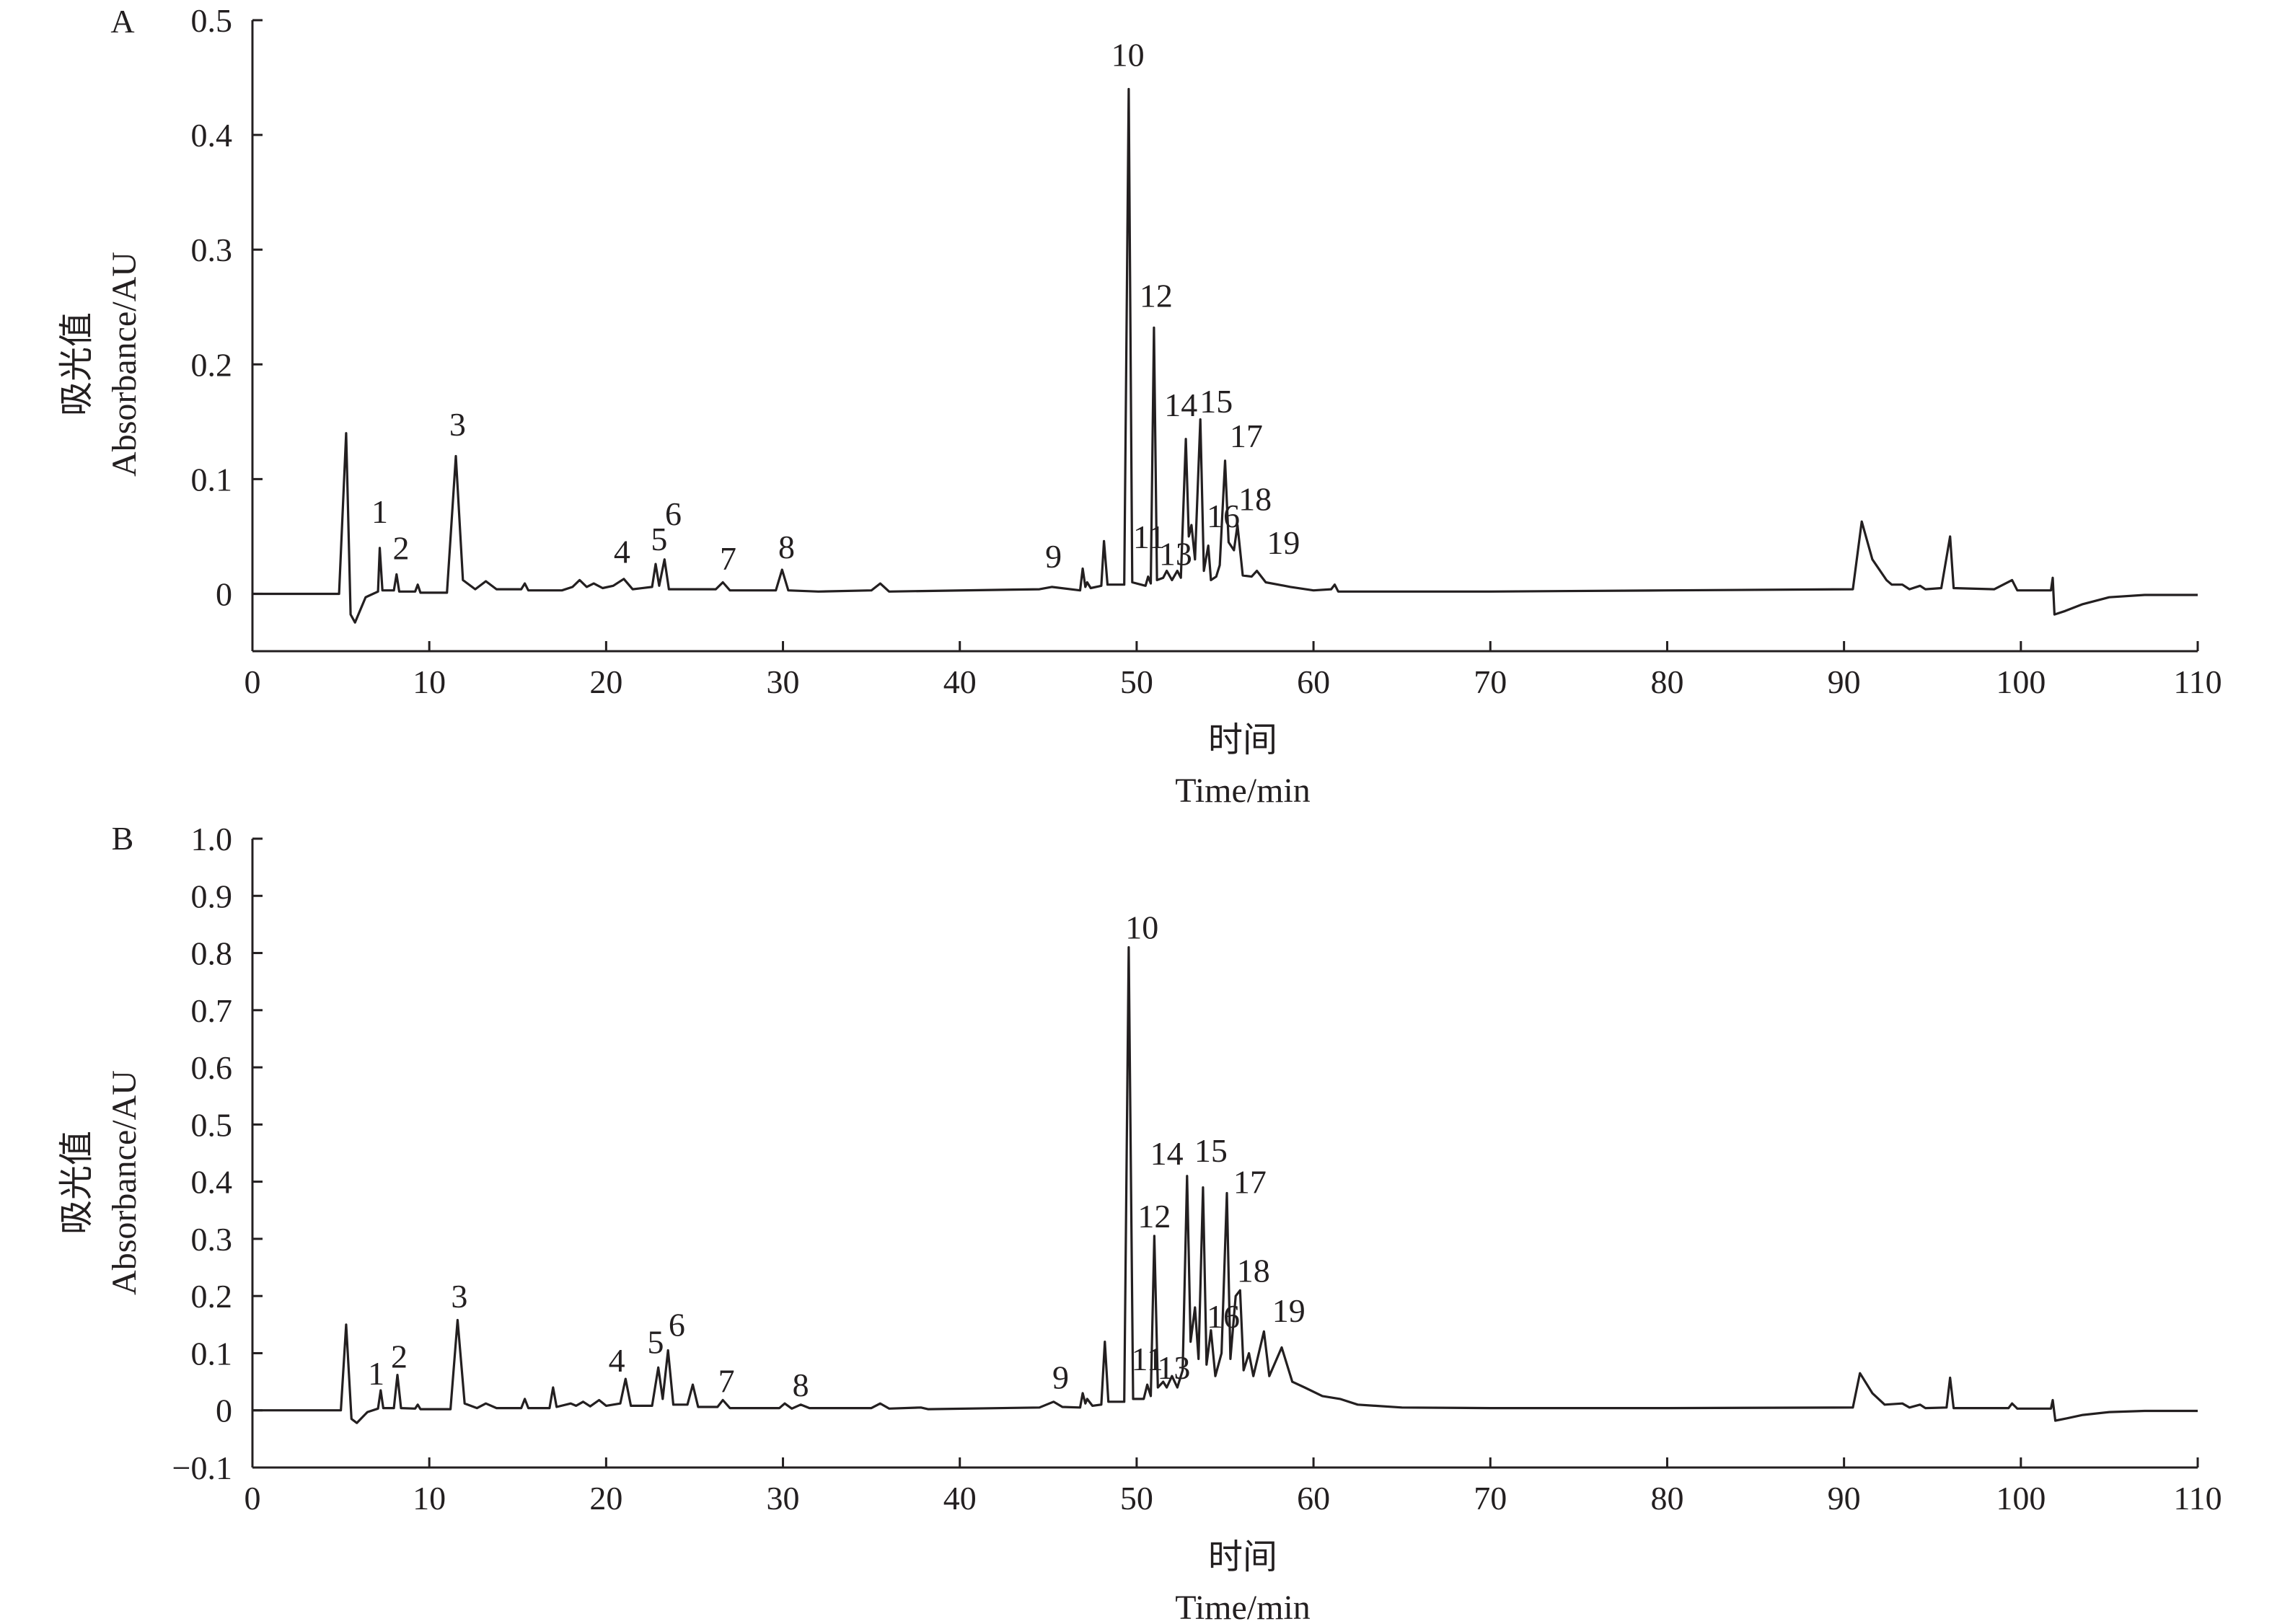  I want to click on panel-a-peak-label-14: 14, so click(1180, 405).